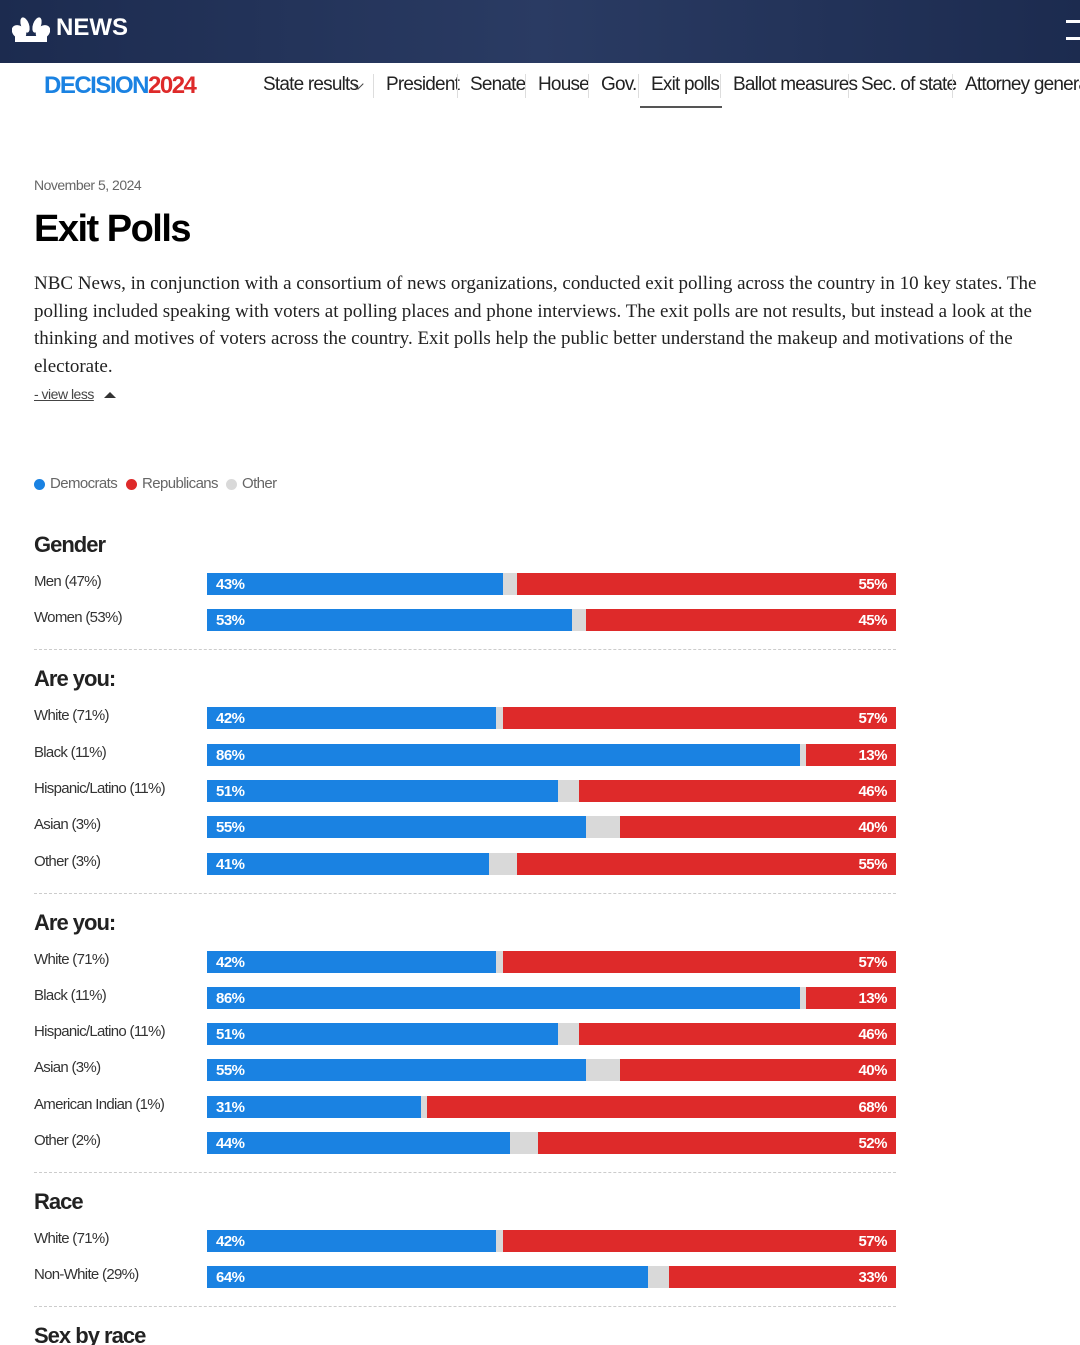 The image size is (1080, 1345). I want to click on rep-value-label: 13%, so click(872, 755).